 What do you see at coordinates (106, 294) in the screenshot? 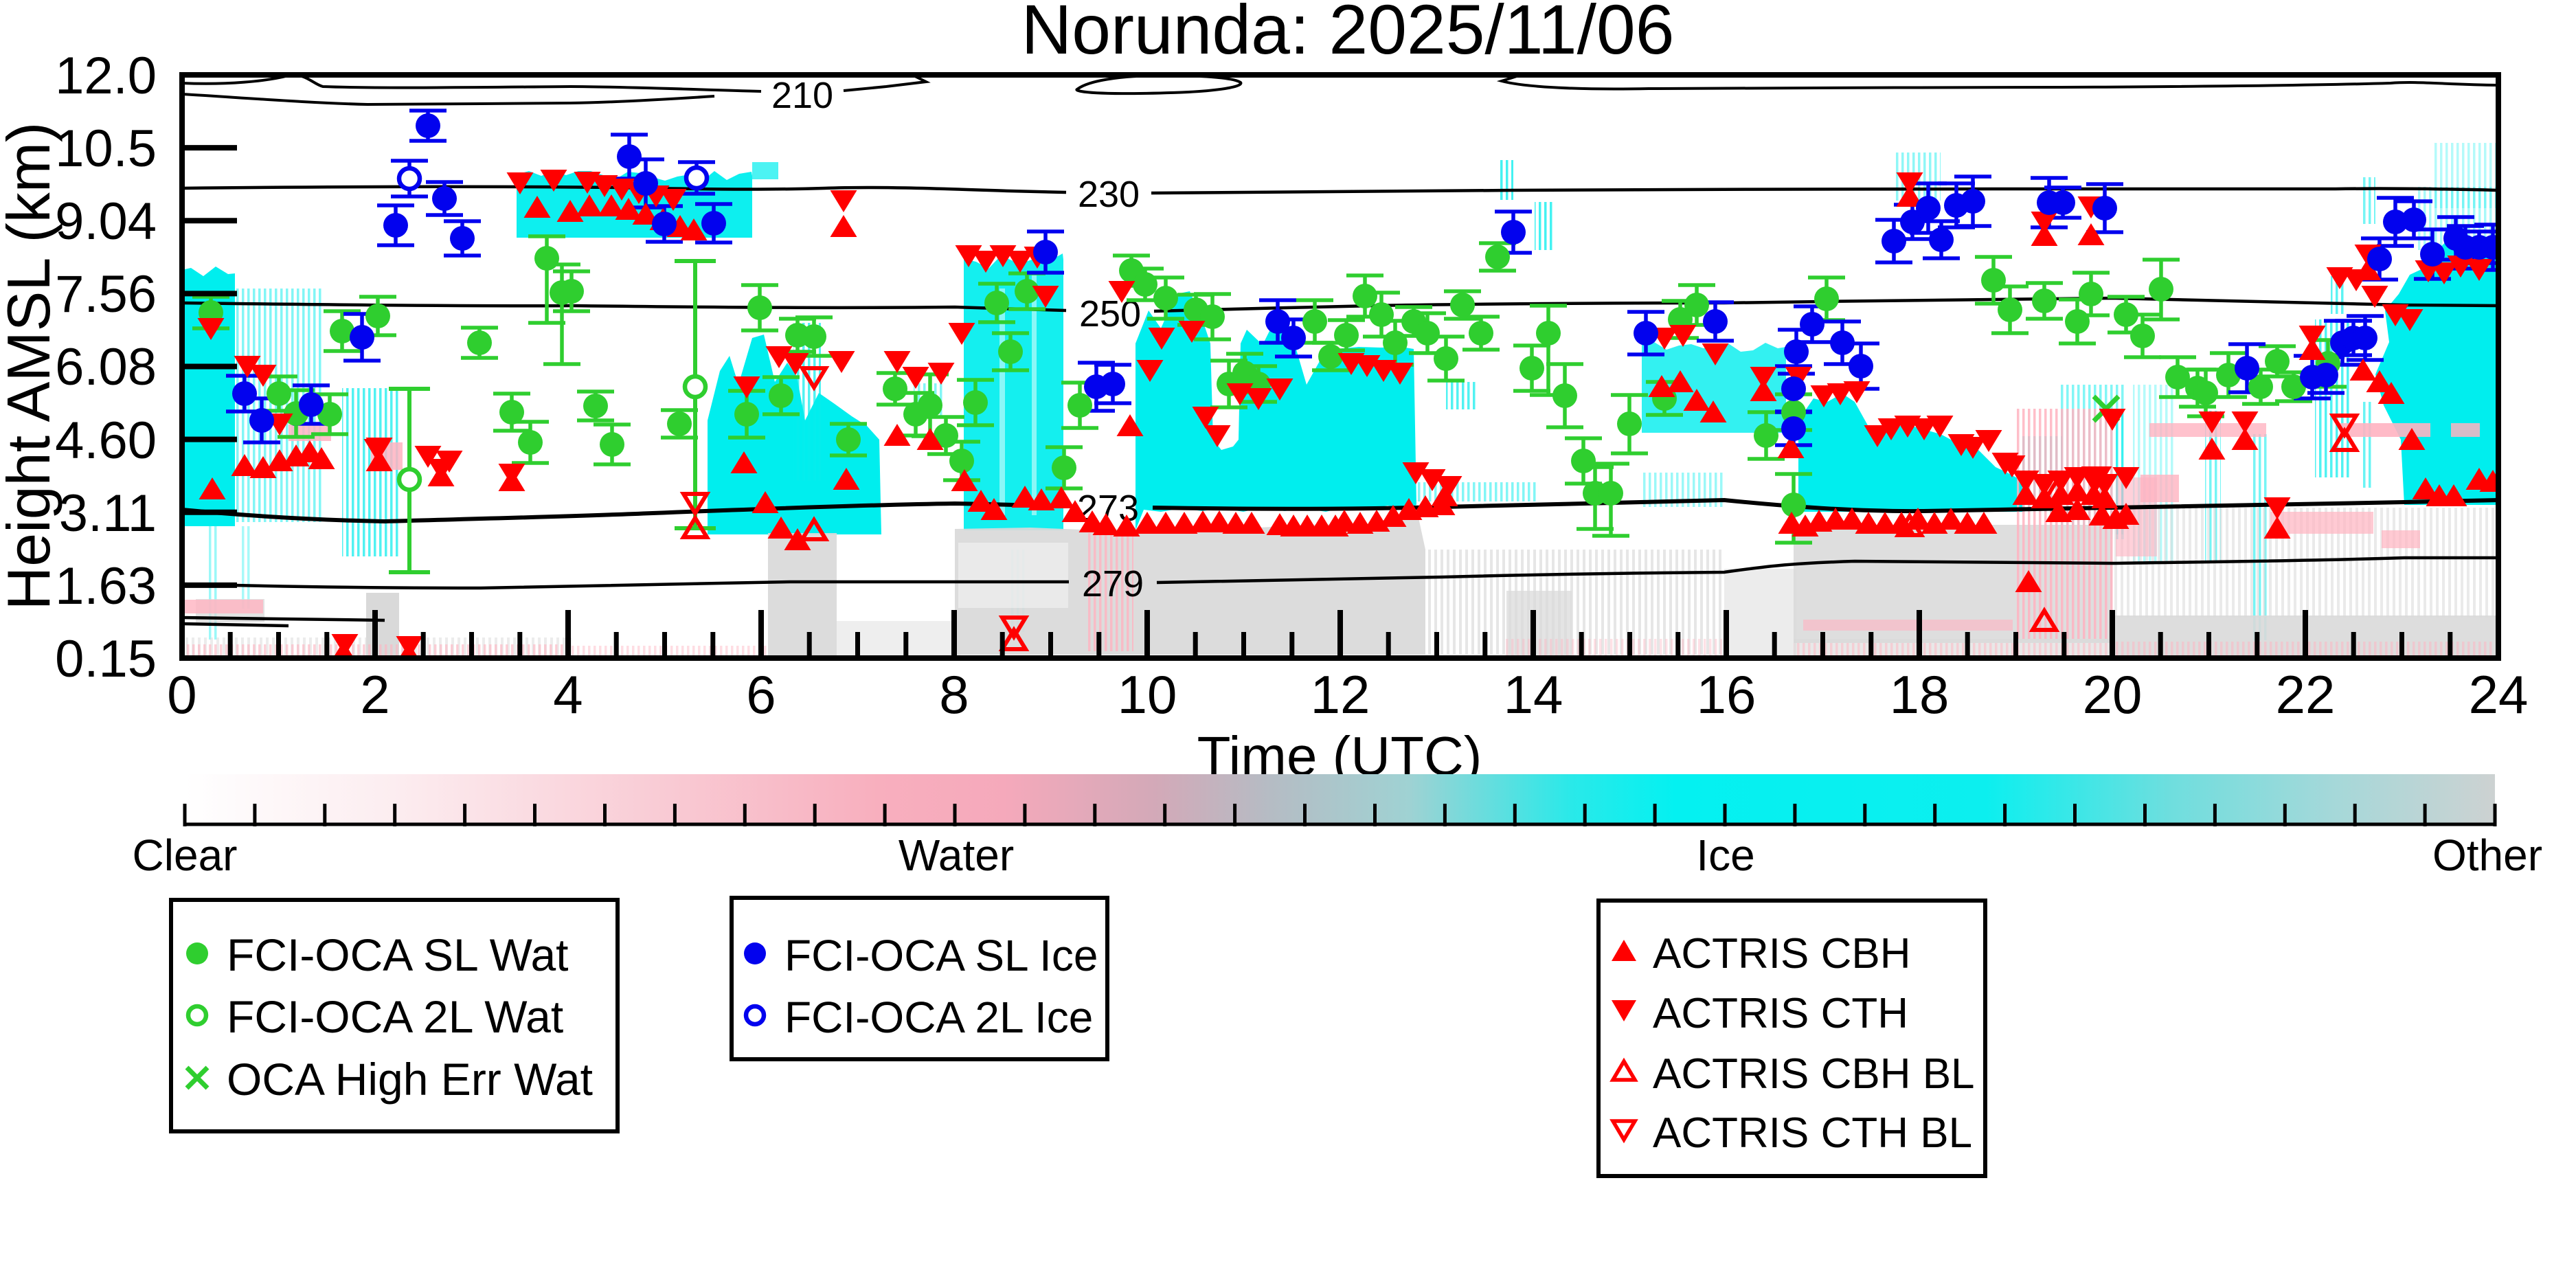
I see `svg-text: 7.56` at bounding box center [106, 294].